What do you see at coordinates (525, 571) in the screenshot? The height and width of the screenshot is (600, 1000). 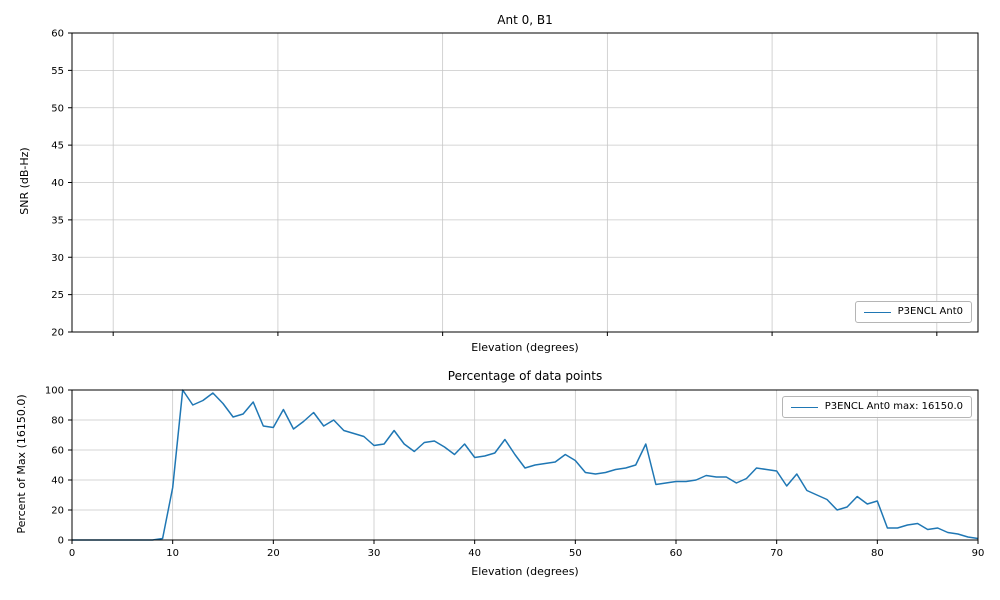 I see `percentage-chart-xlabel: Elevation (degrees)` at bounding box center [525, 571].